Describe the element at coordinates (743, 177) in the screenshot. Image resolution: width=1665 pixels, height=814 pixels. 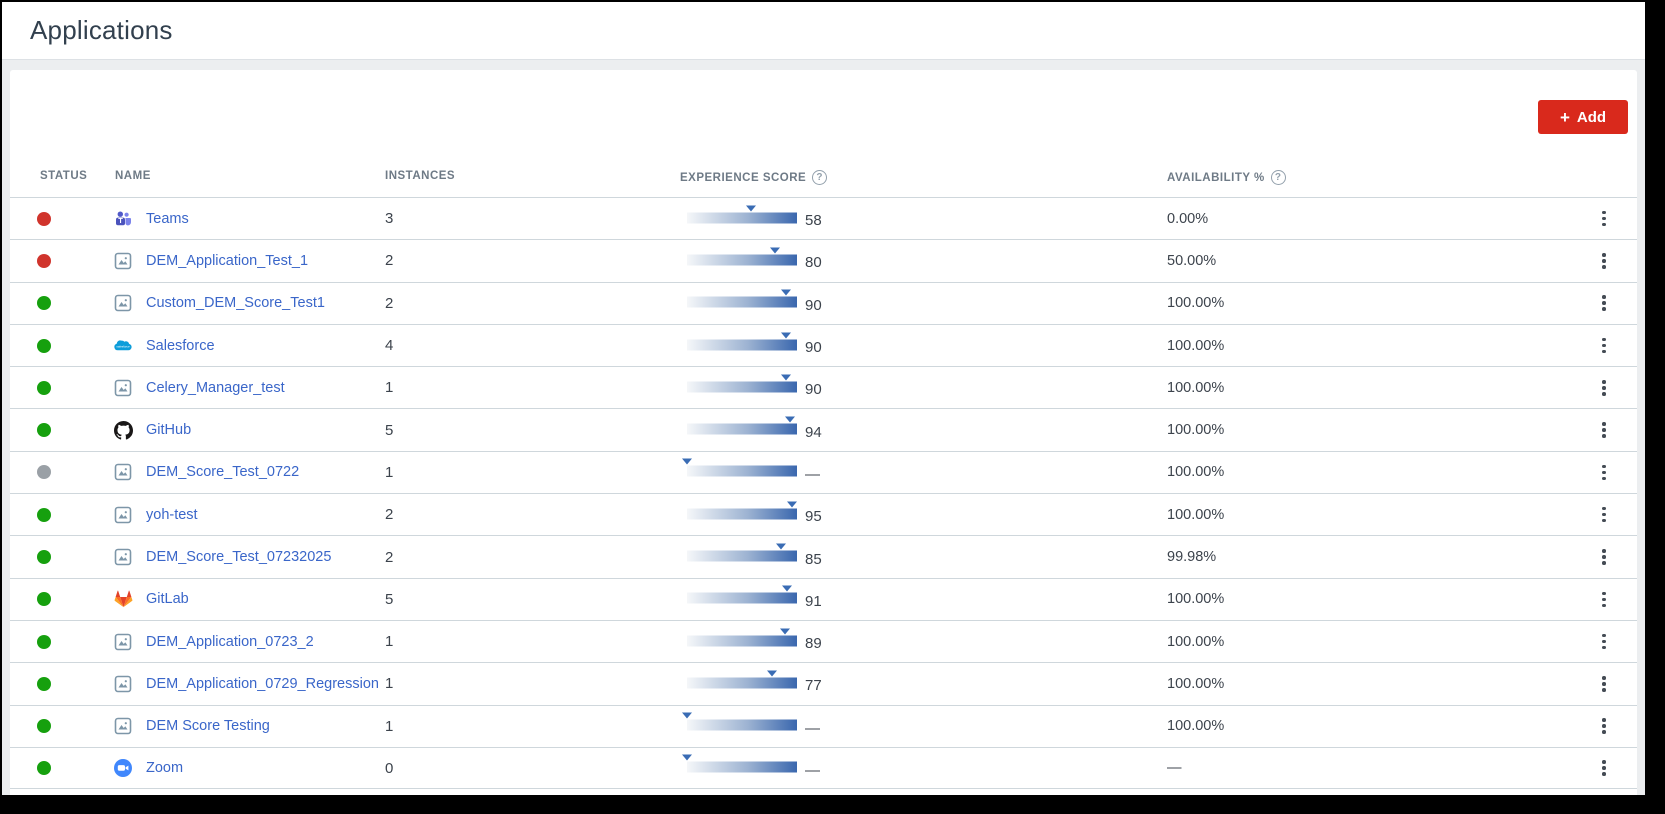
I see `experience-score-label: Experience Score` at that location.